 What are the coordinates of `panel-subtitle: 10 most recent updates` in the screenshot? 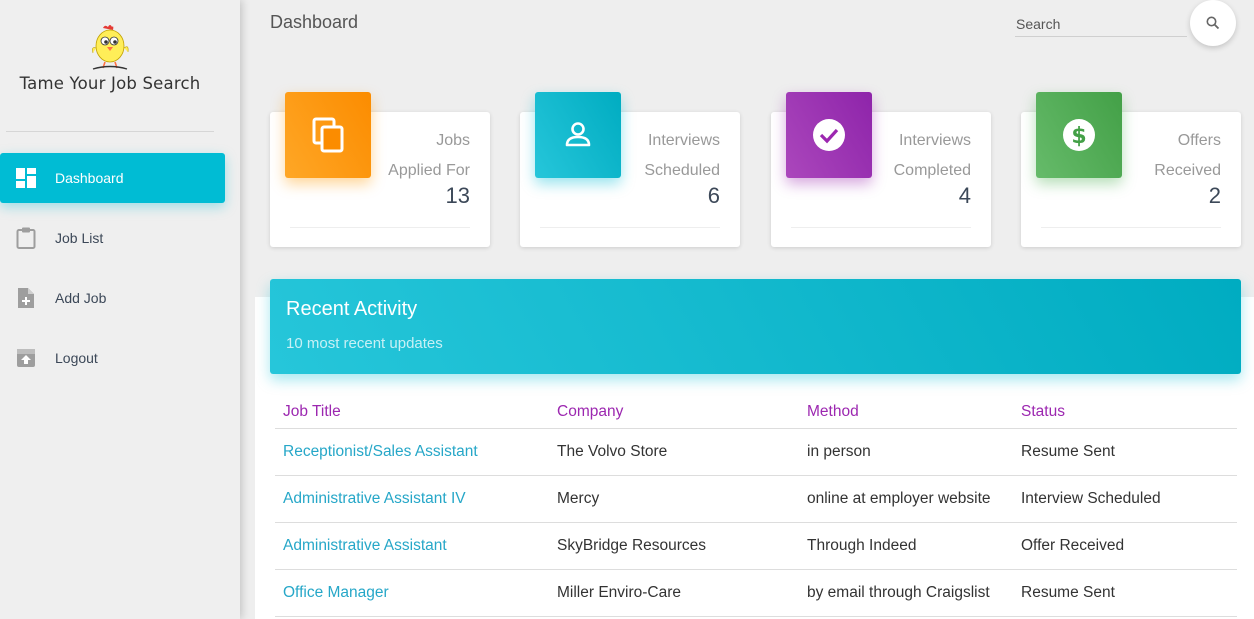 It's located at (364, 343).